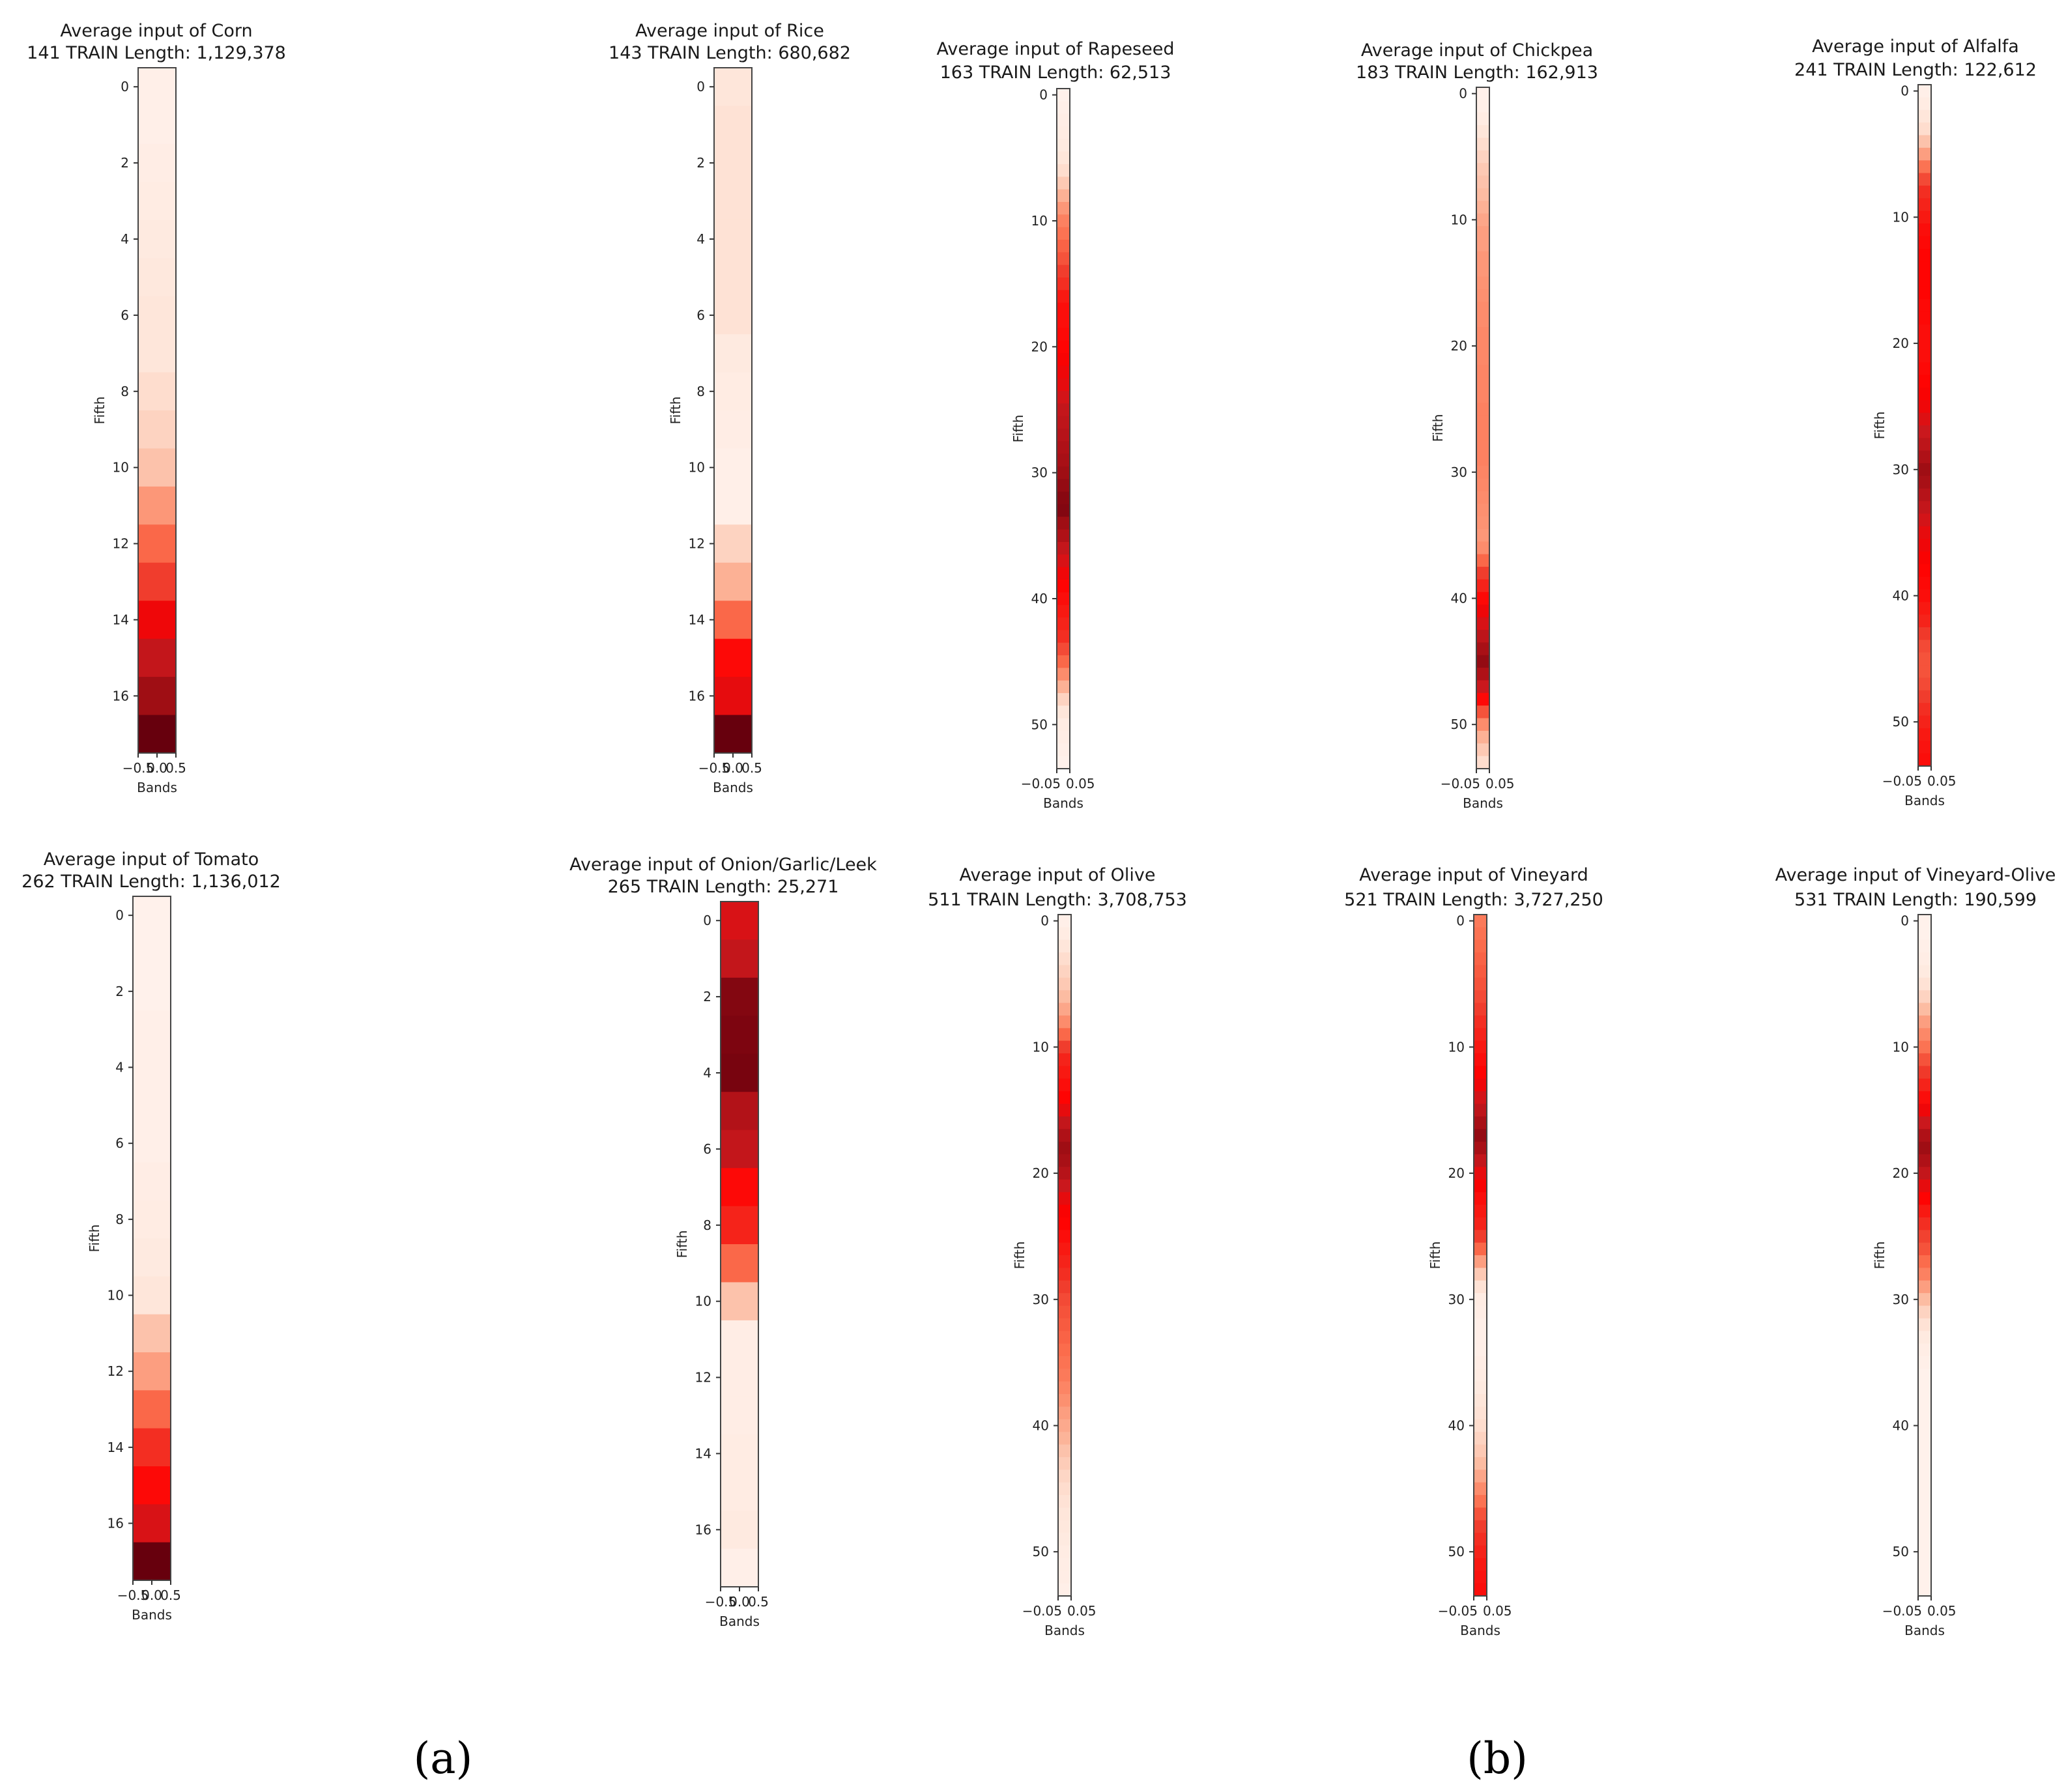 The height and width of the screenshot is (1792, 2066). What do you see at coordinates (119, 1067) in the screenshot?
I see `y-tick-label: 4` at bounding box center [119, 1067].